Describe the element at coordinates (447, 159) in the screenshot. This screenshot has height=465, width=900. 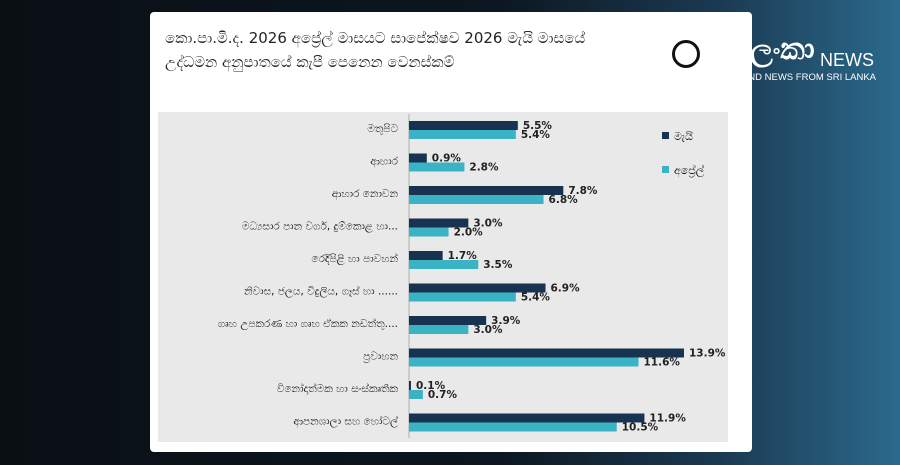
I see `data-label: 0.9%` at that location.